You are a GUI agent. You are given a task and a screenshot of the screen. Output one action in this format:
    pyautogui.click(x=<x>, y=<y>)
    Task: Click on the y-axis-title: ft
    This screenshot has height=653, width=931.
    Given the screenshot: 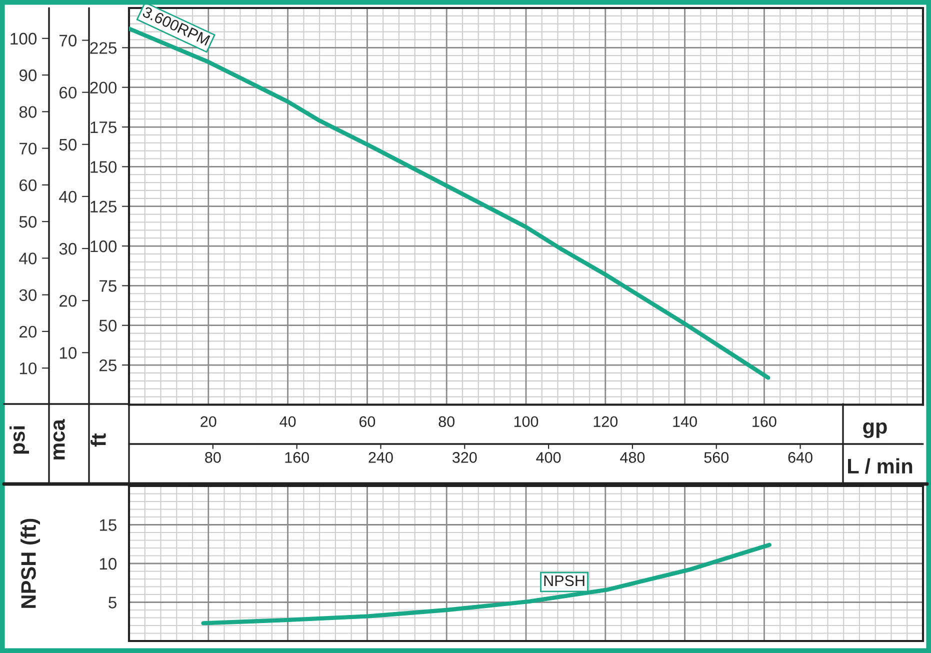 What is the action you would take?
    pyautogui.click(x=98, y=440)
    